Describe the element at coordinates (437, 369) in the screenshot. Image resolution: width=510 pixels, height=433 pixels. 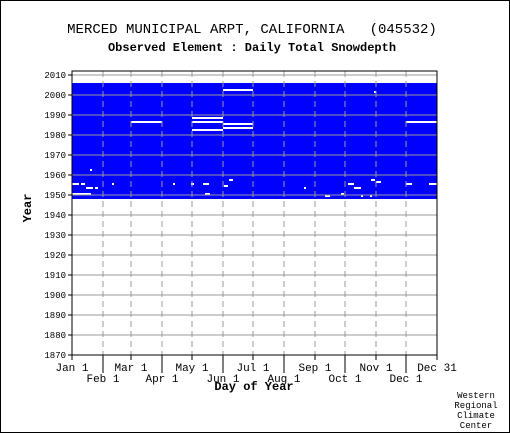
I see `x-tick-label: Dec 31` at that location.